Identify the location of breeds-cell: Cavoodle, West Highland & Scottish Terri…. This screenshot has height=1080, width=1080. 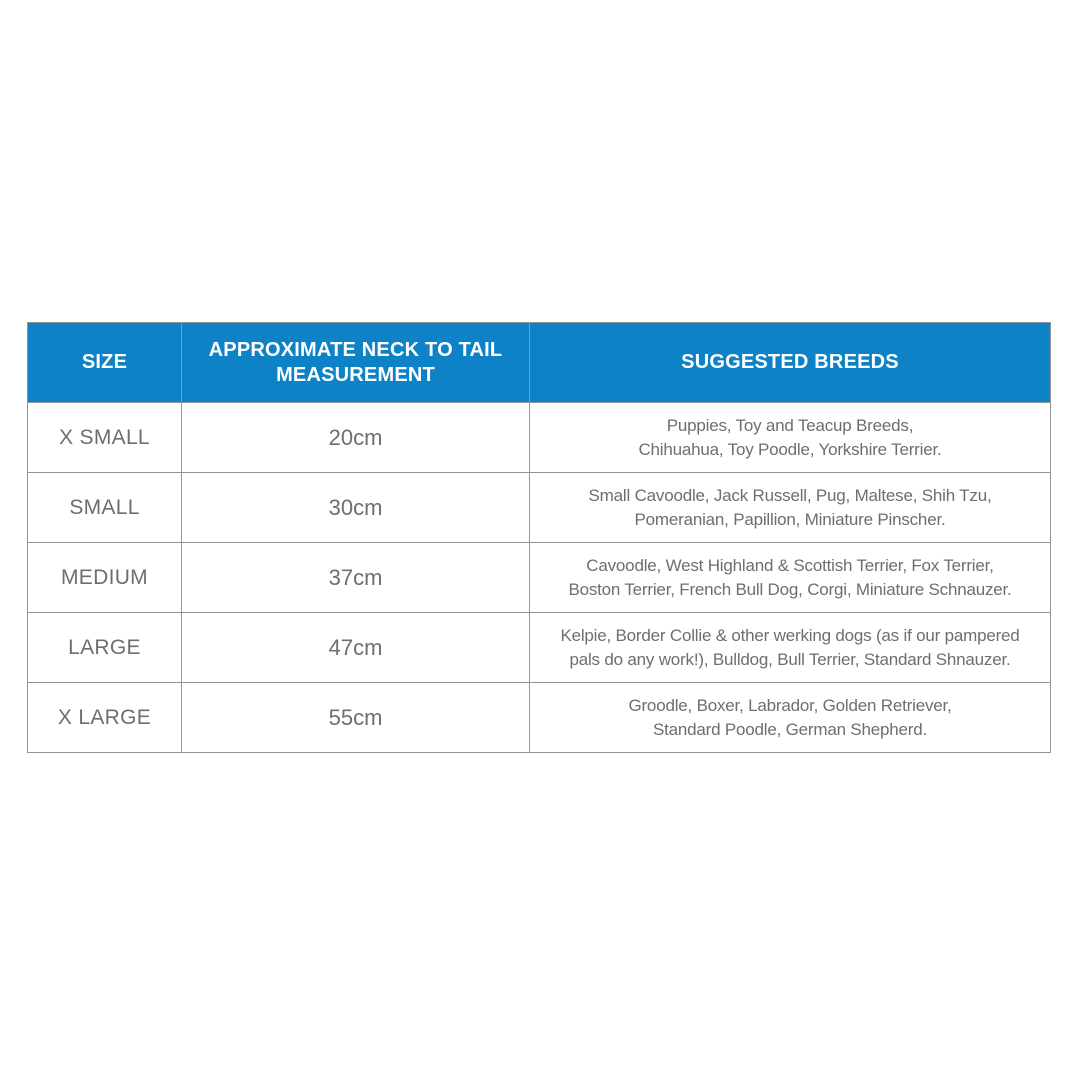
(790, 577).